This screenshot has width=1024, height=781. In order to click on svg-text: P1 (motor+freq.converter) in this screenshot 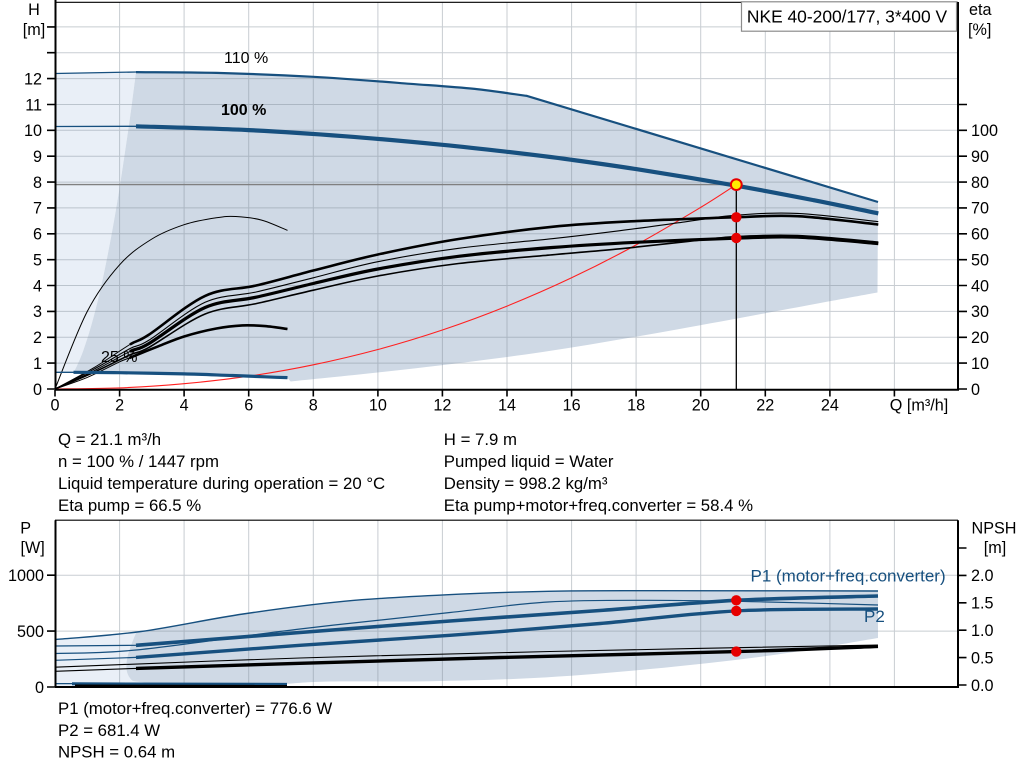, I will do `click(848, 576)`.